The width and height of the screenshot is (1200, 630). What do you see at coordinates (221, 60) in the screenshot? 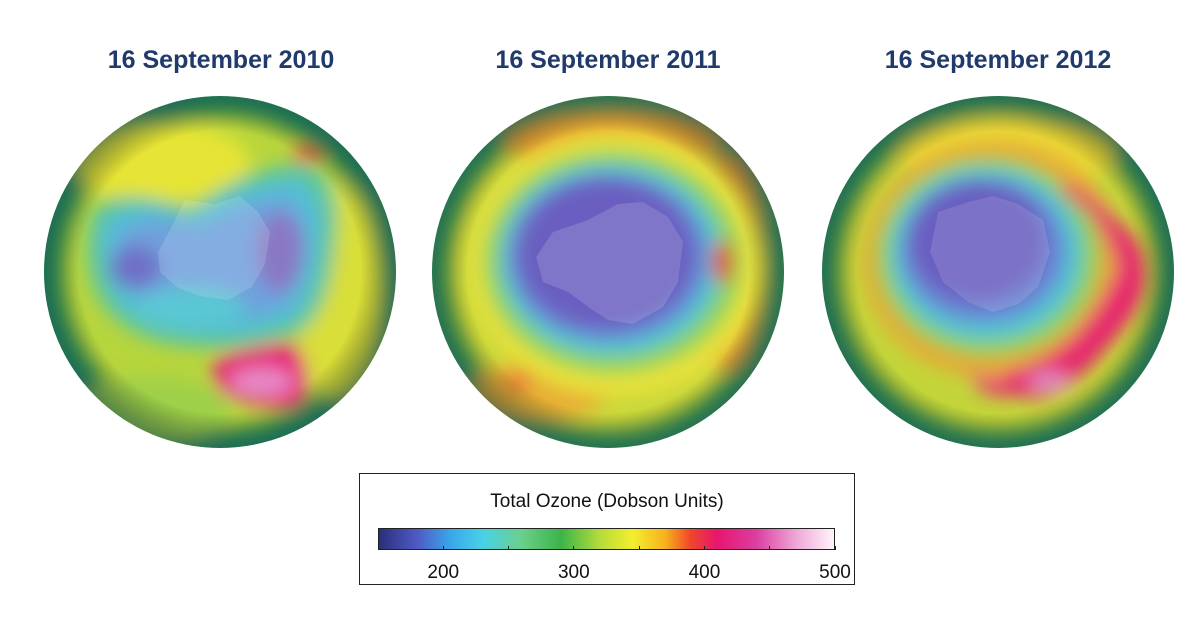
I see `panel-title-2010: 16 September 2010` at bounding box center [221, 60].